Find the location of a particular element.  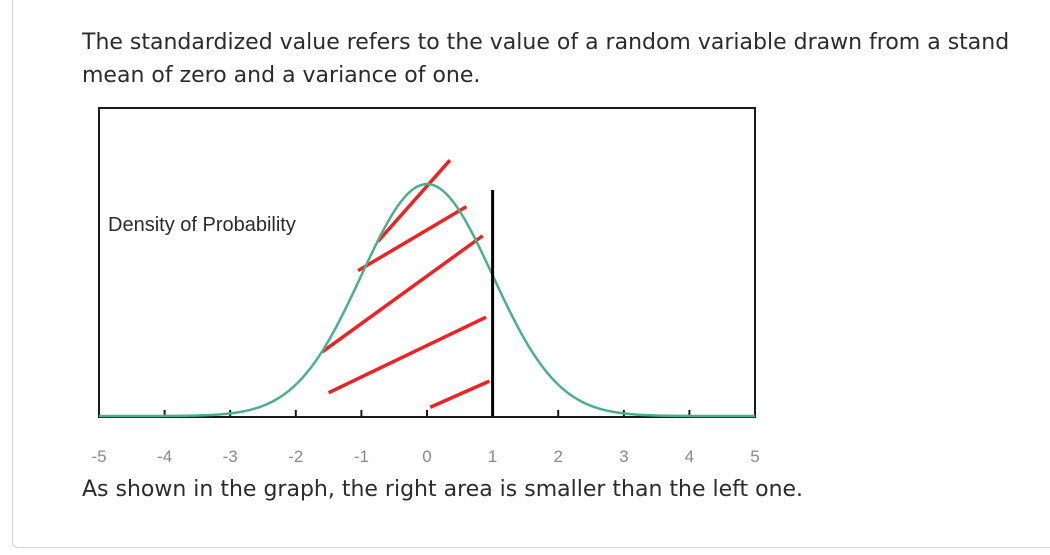

x-tick-labels: -5 -4 -3 -2 -1 0 1 2 3 4 5 is located at coordinates (425, 456).